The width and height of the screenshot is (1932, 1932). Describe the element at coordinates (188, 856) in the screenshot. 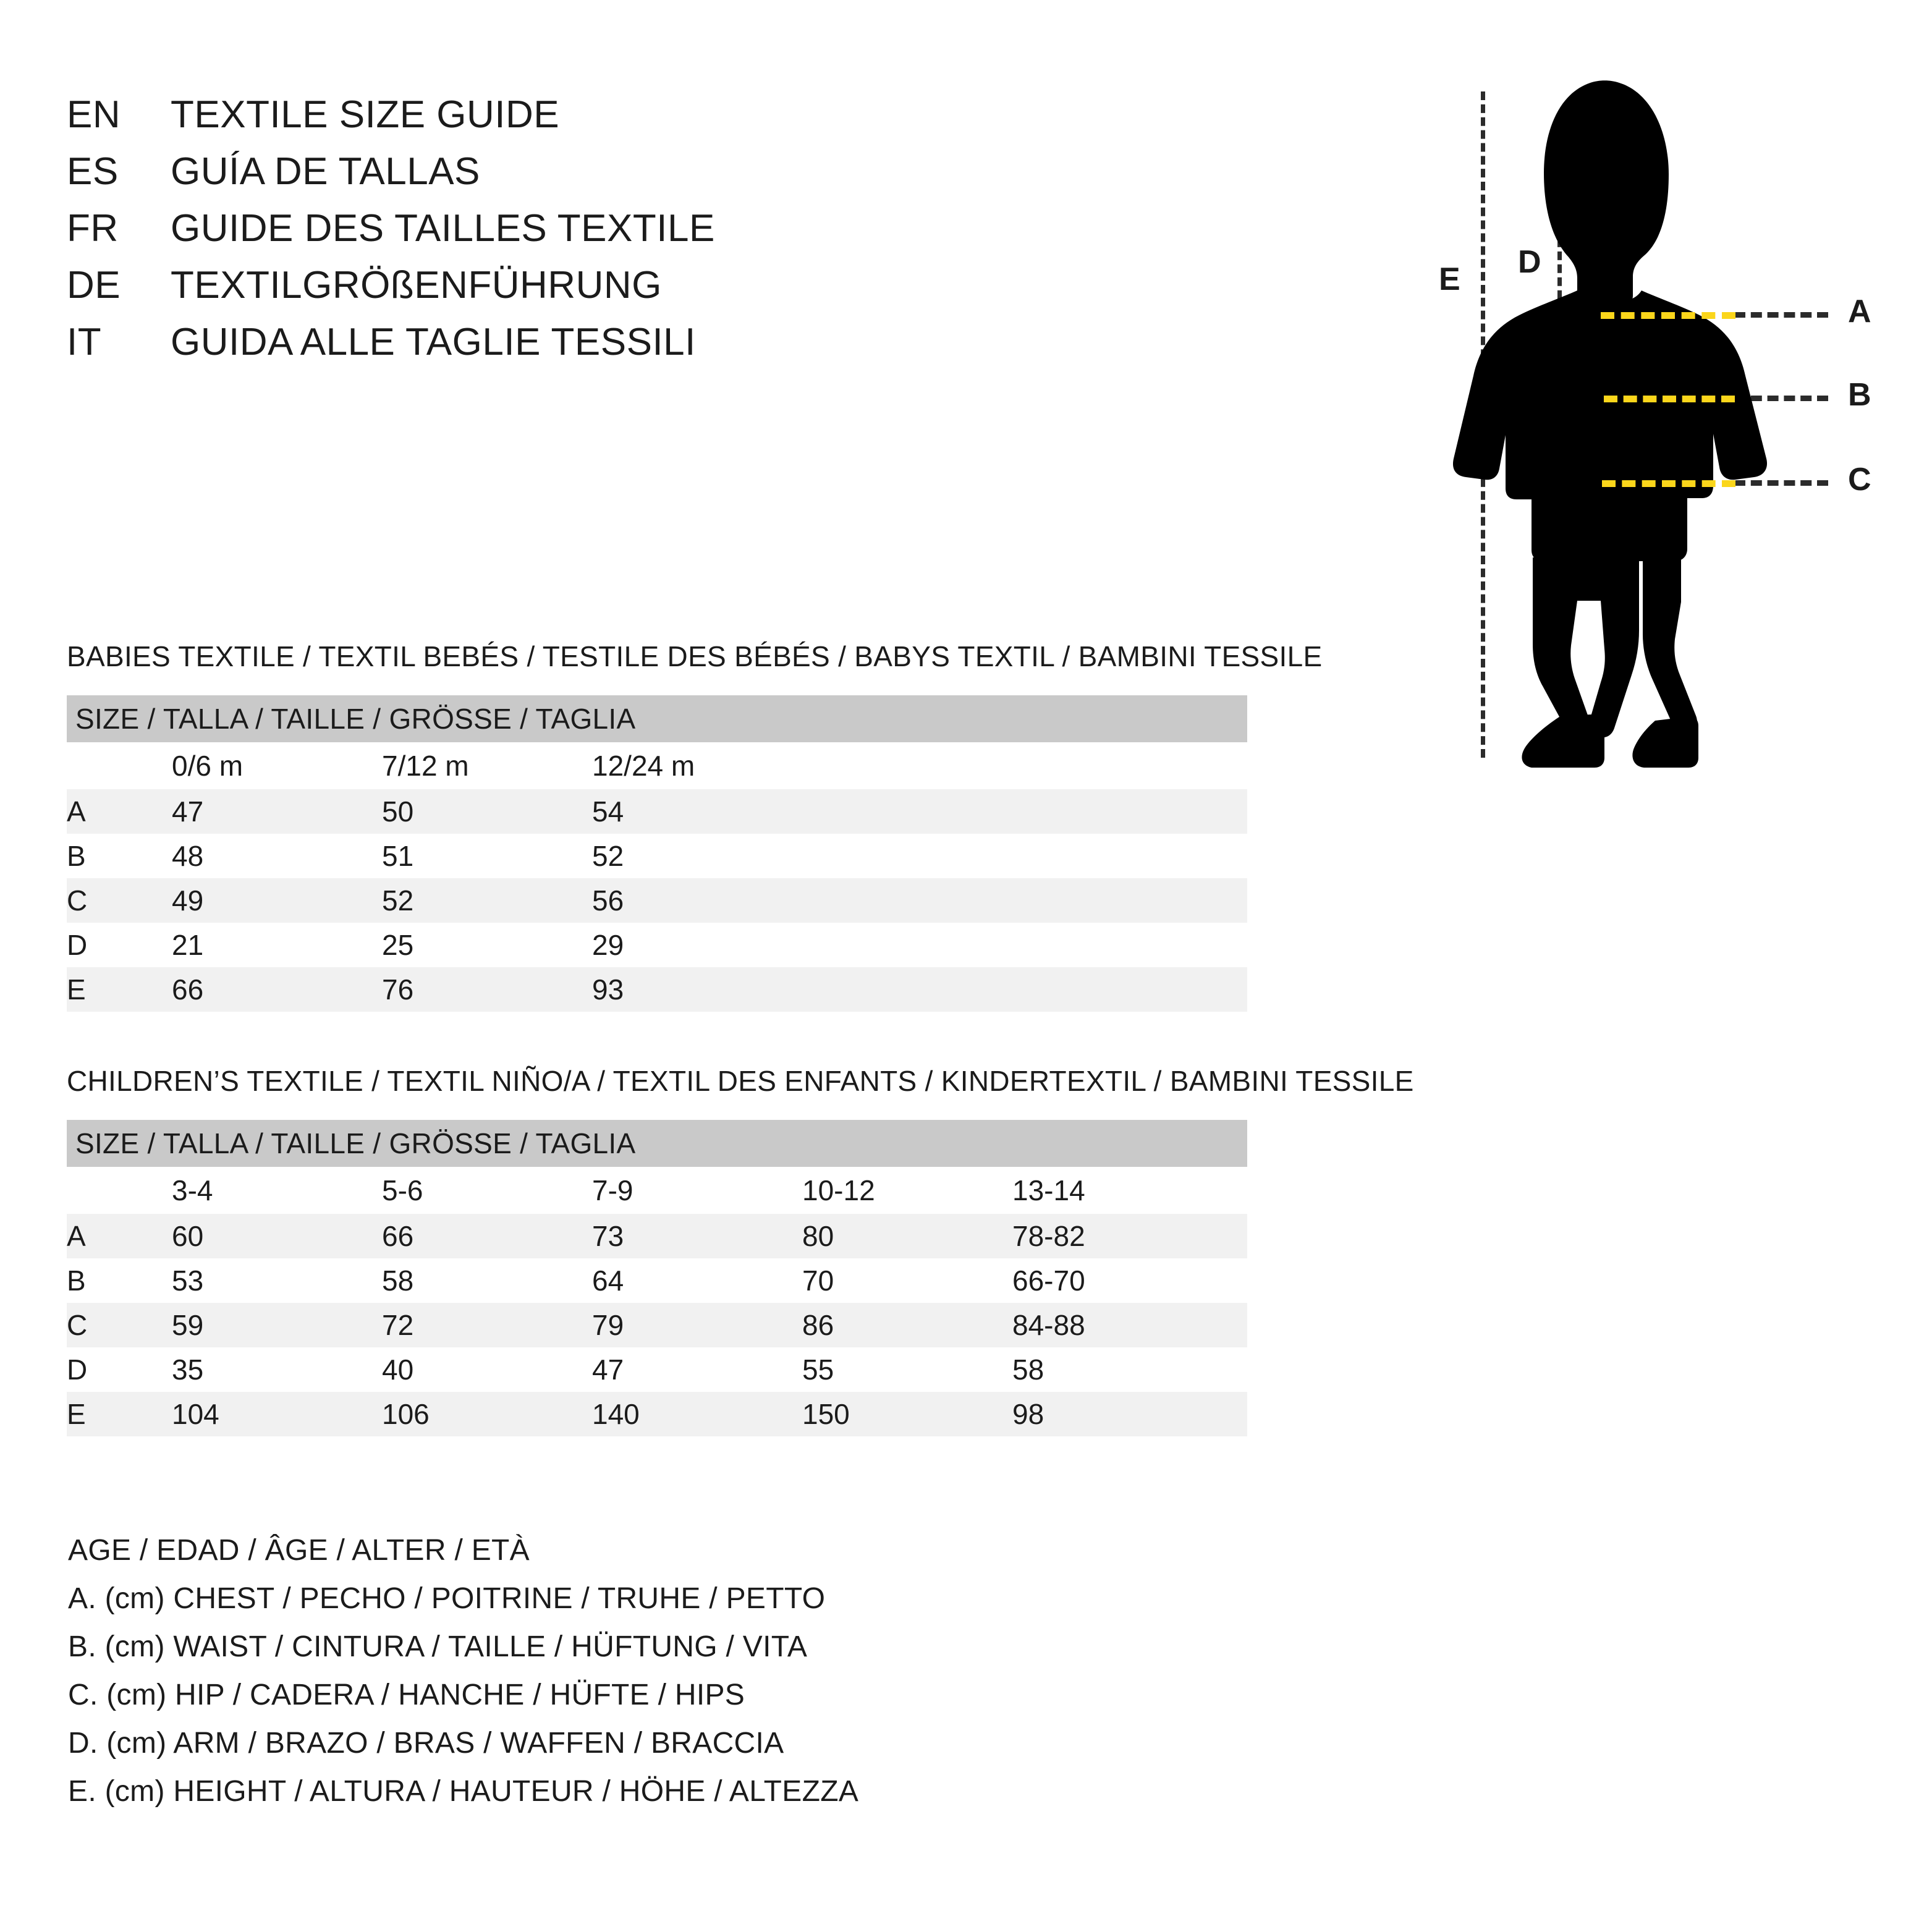

I see `babies-b-0: 48` at that location.